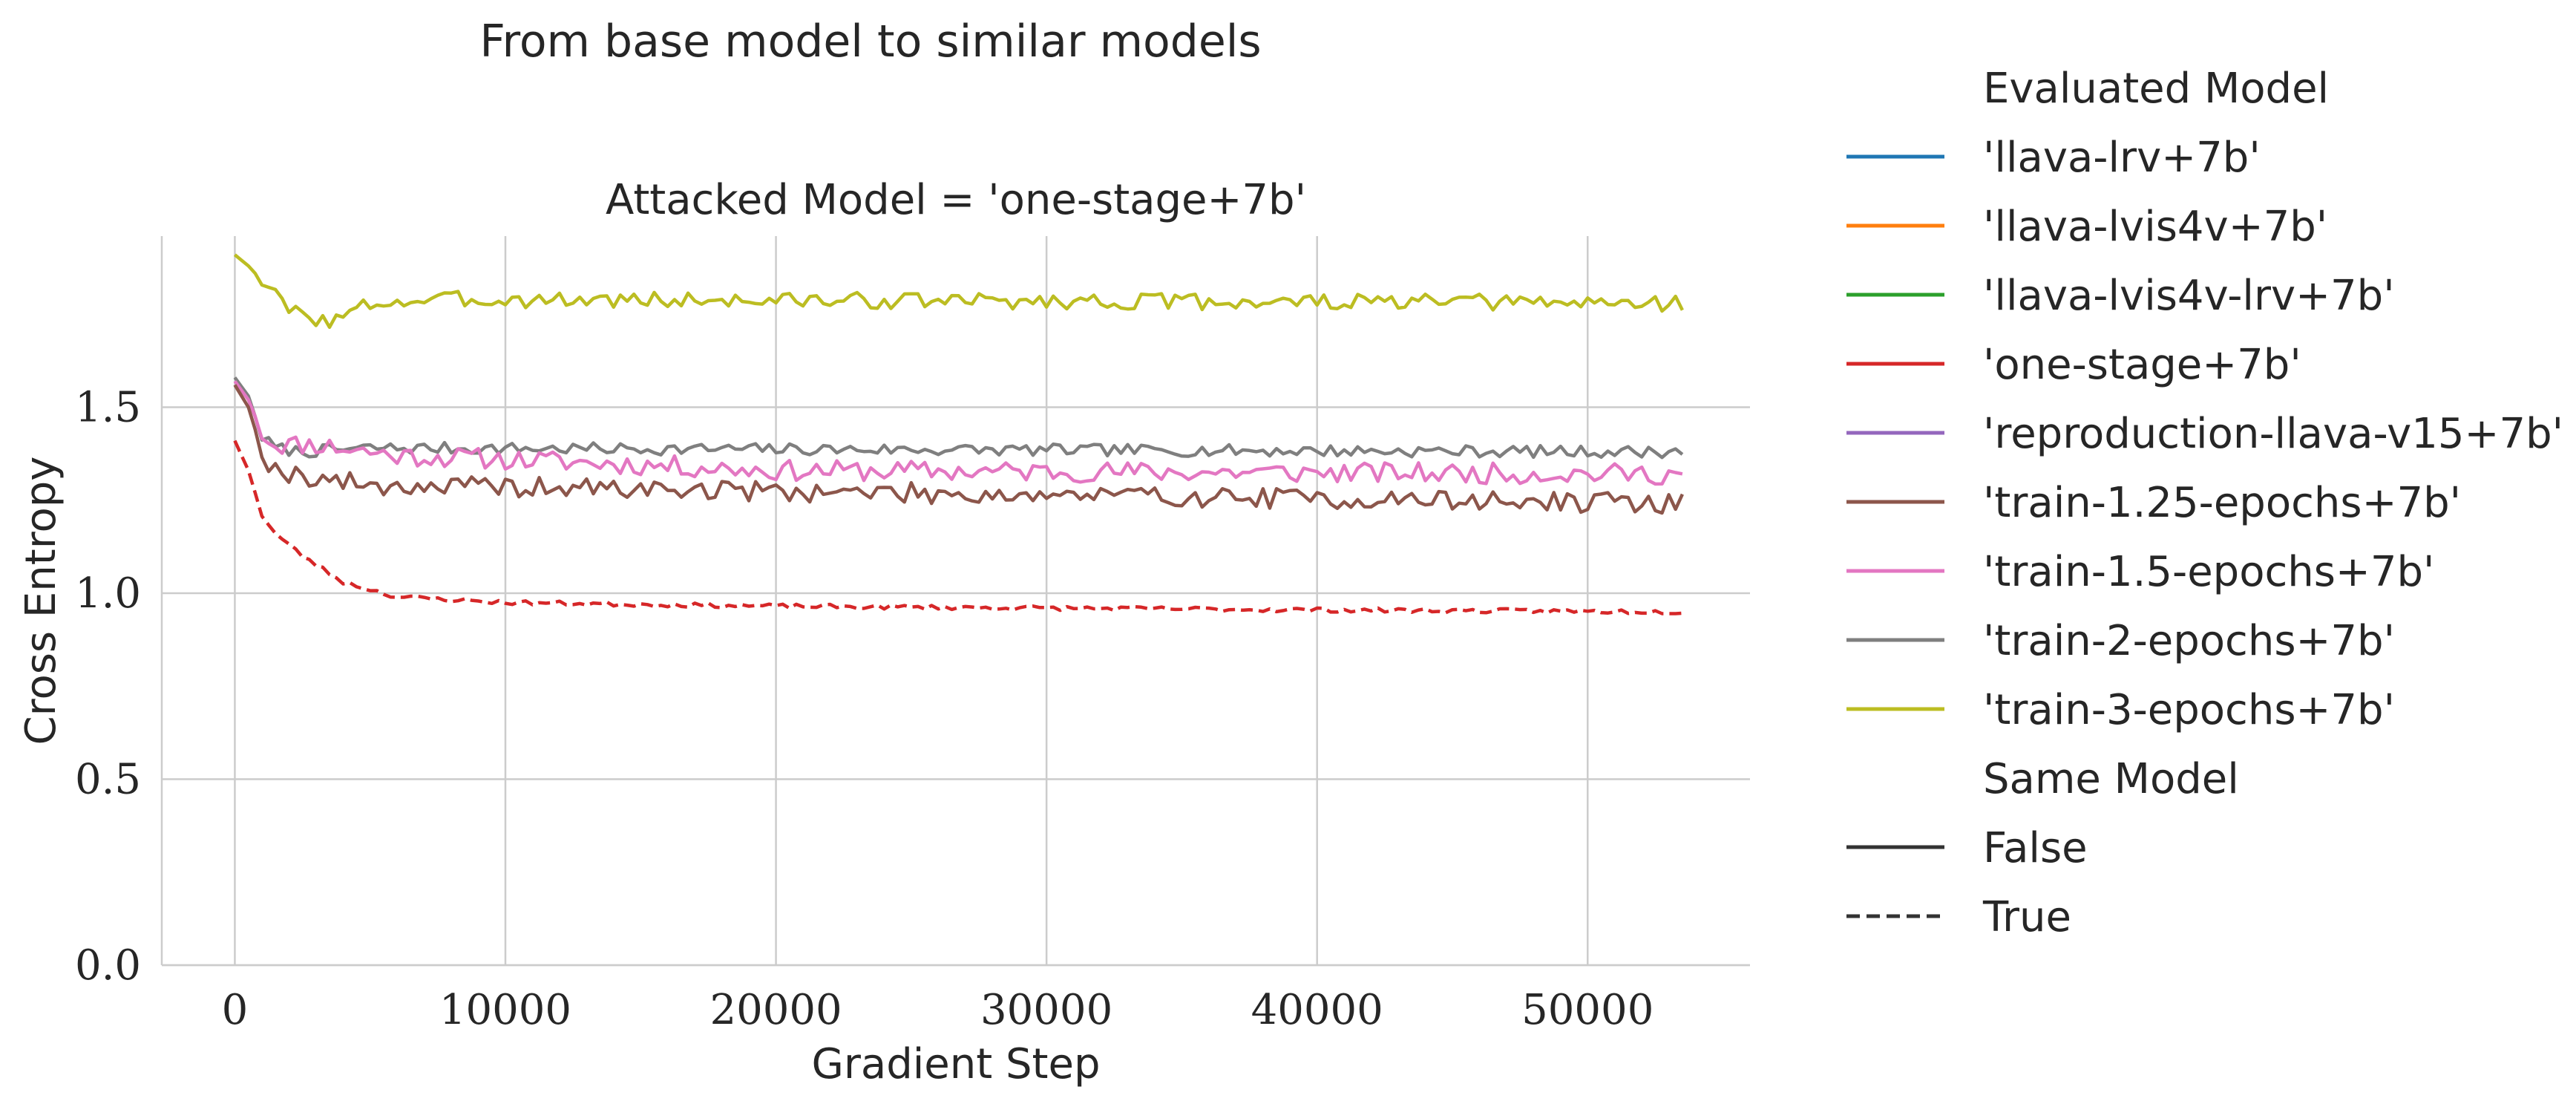 The width and height of the screenshot is (2576, 1104). I want to click on legend-entry-label: 'llava-lrv+7b', so click(2122, 158).